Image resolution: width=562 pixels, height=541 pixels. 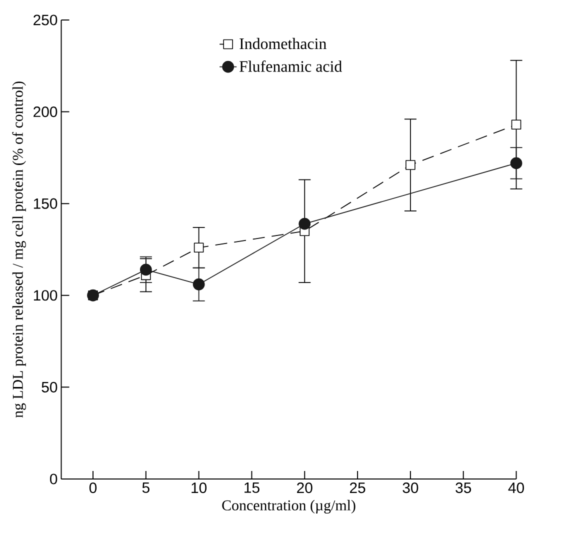 I want to click on x-tick-label: 30, so click(x=410, y=488).